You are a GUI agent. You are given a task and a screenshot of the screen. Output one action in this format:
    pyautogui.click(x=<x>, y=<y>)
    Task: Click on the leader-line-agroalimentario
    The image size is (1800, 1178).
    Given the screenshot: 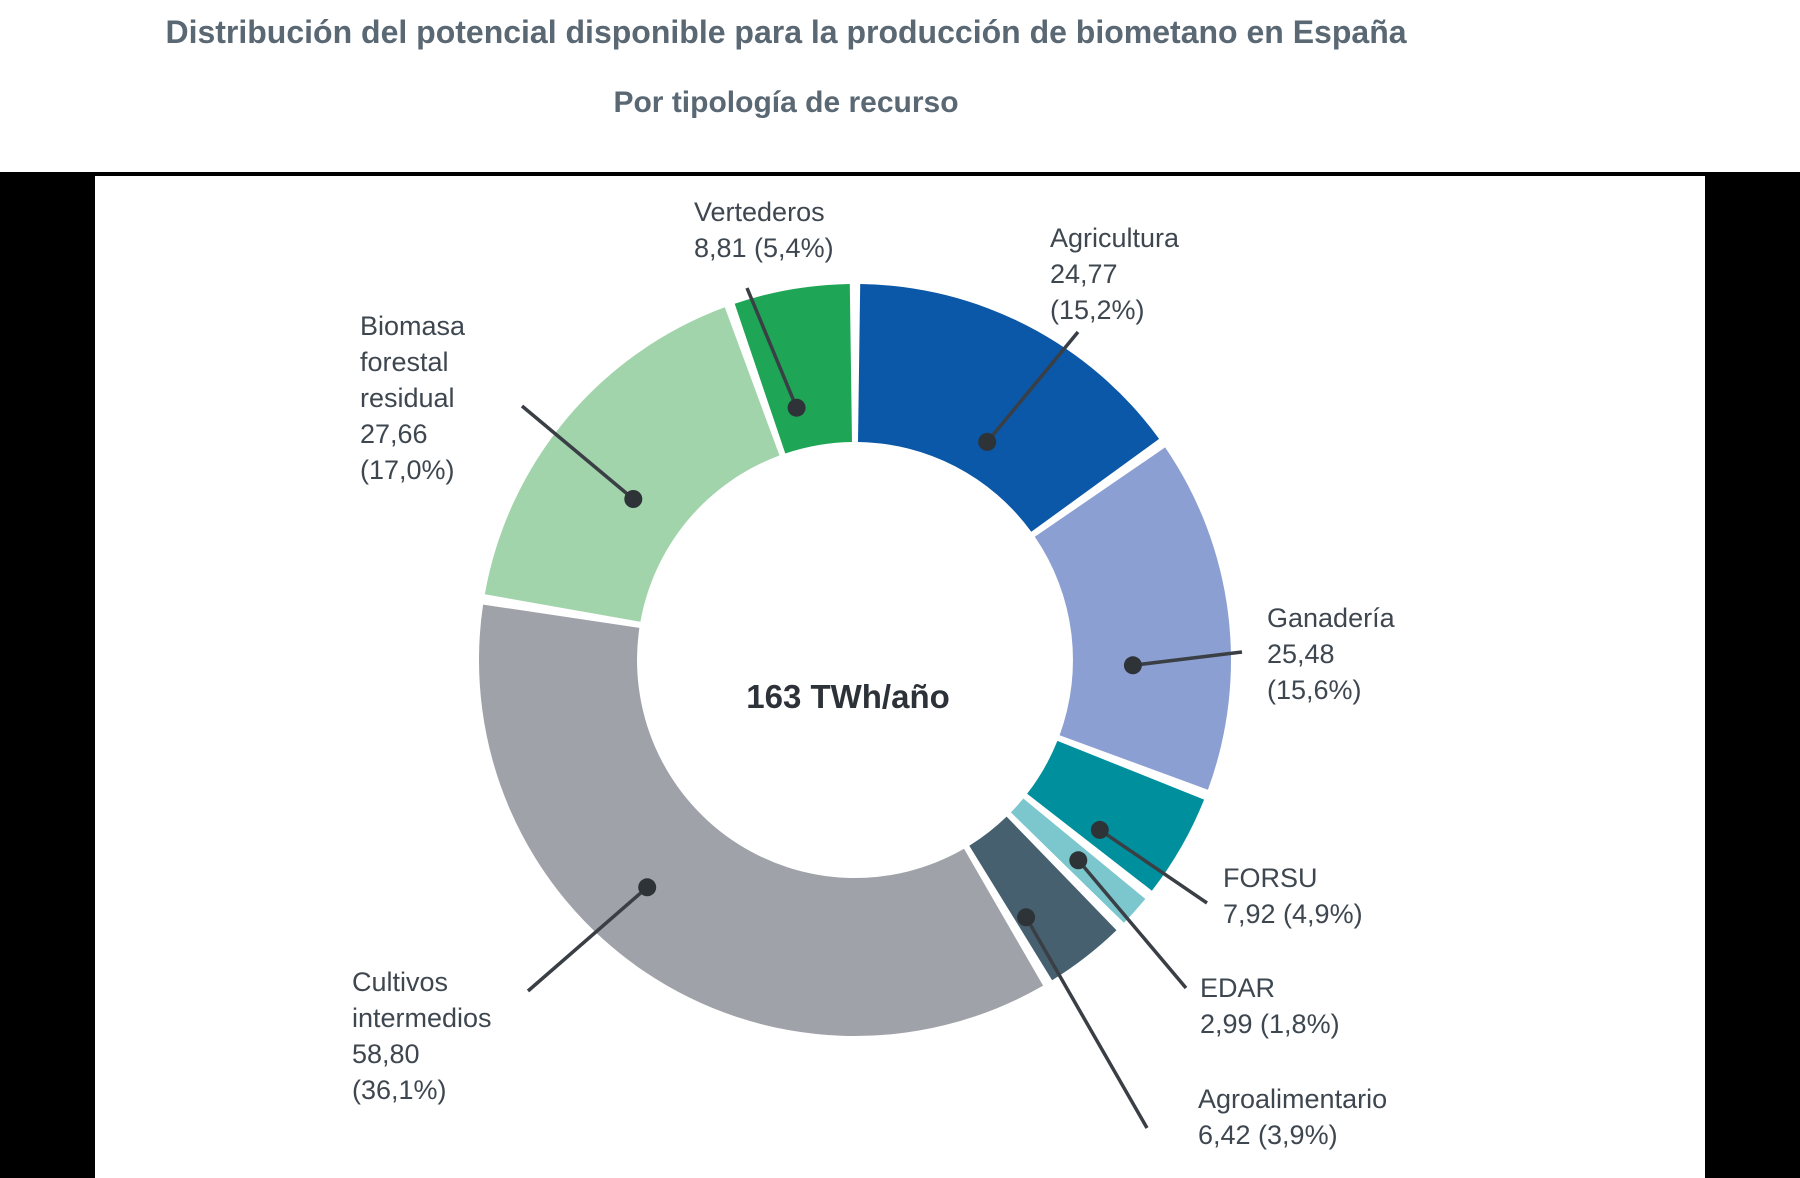 What is the action you would take?
    pyautogui.click(x=1086, y=1022)
    